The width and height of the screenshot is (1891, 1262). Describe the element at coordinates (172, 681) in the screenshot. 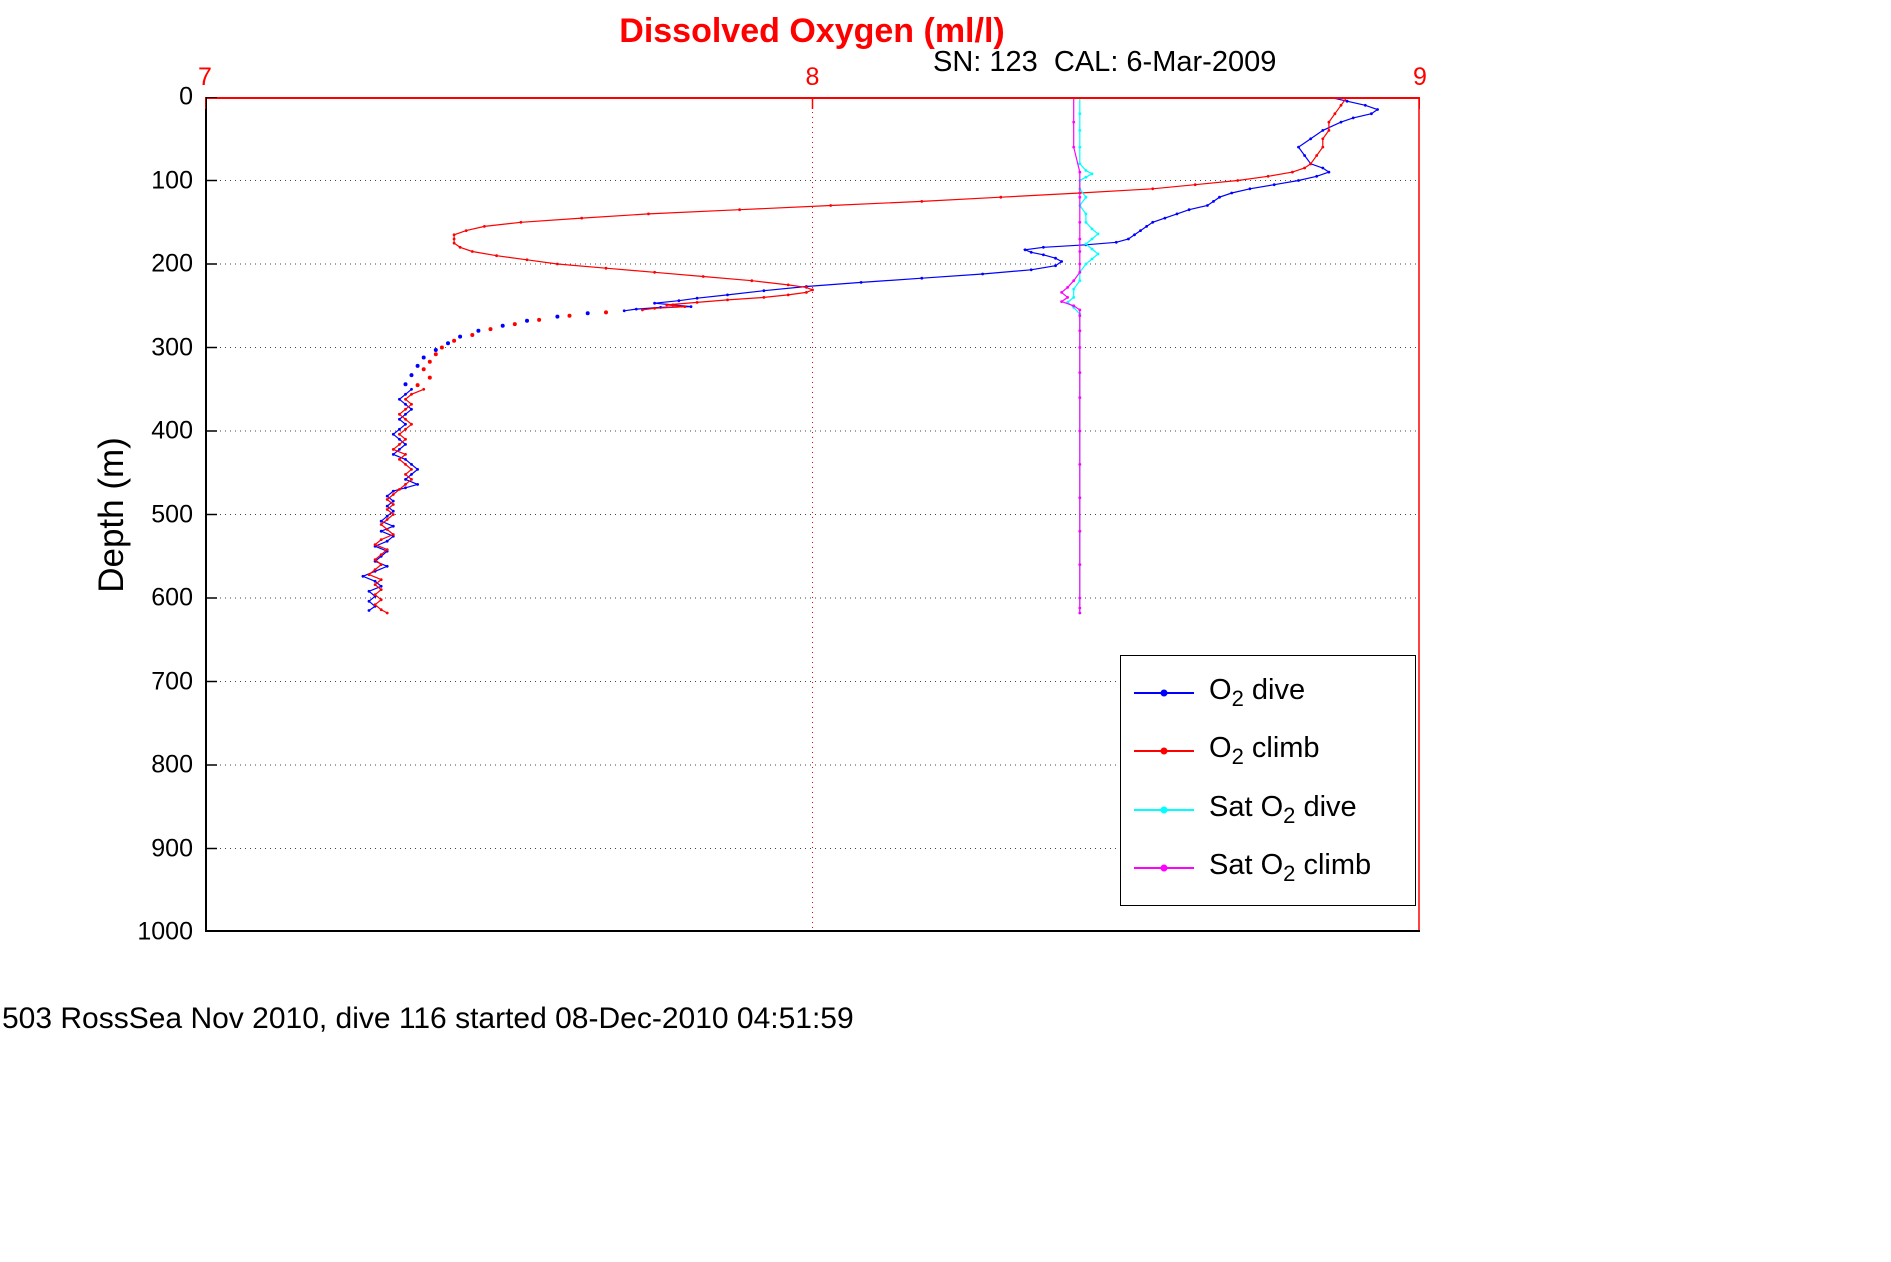

I see `y-tick-label: 700` at that location.